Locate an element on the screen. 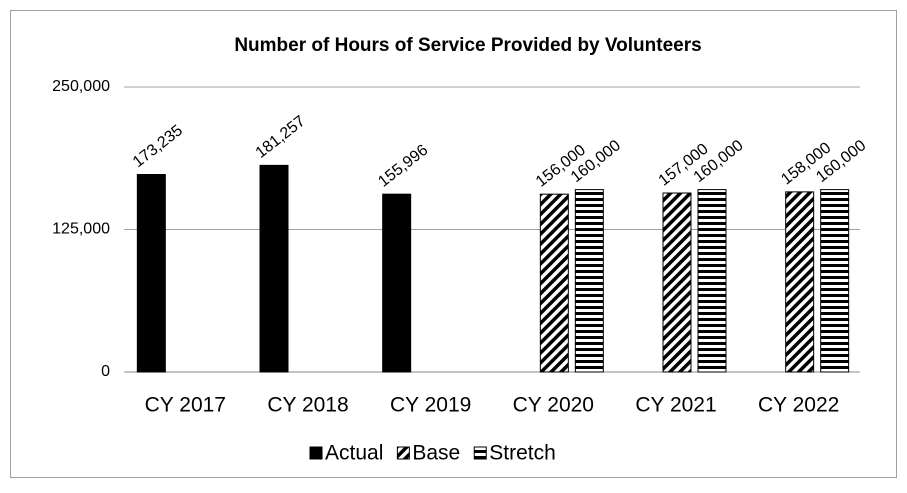 The image size is (907, 493). x-tick-label: CY 2020 is located at coordinates (553, 405).